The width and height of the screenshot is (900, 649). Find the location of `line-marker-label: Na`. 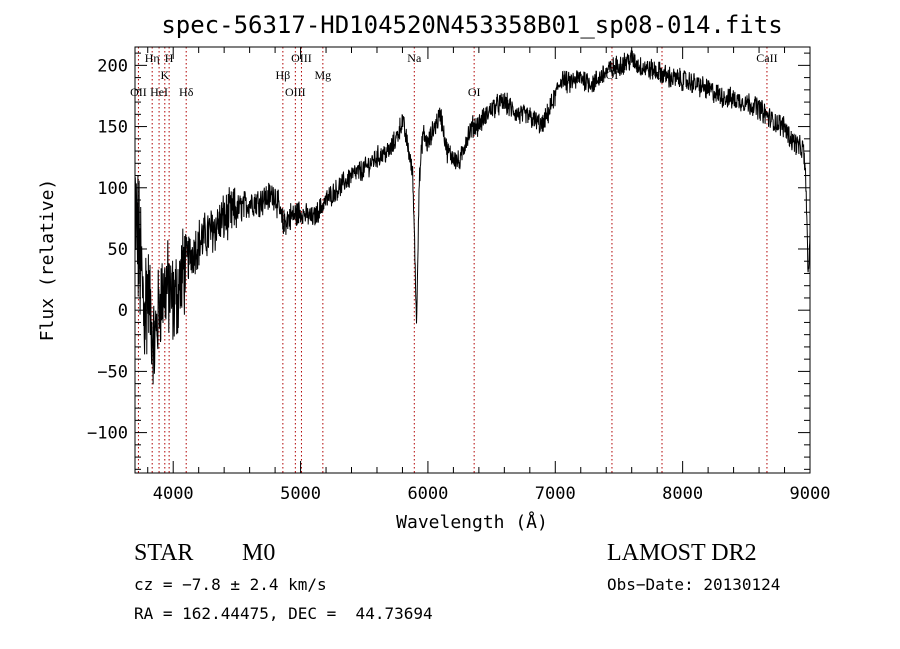

line-marker-label: Na is located at coordinates (414, 58).